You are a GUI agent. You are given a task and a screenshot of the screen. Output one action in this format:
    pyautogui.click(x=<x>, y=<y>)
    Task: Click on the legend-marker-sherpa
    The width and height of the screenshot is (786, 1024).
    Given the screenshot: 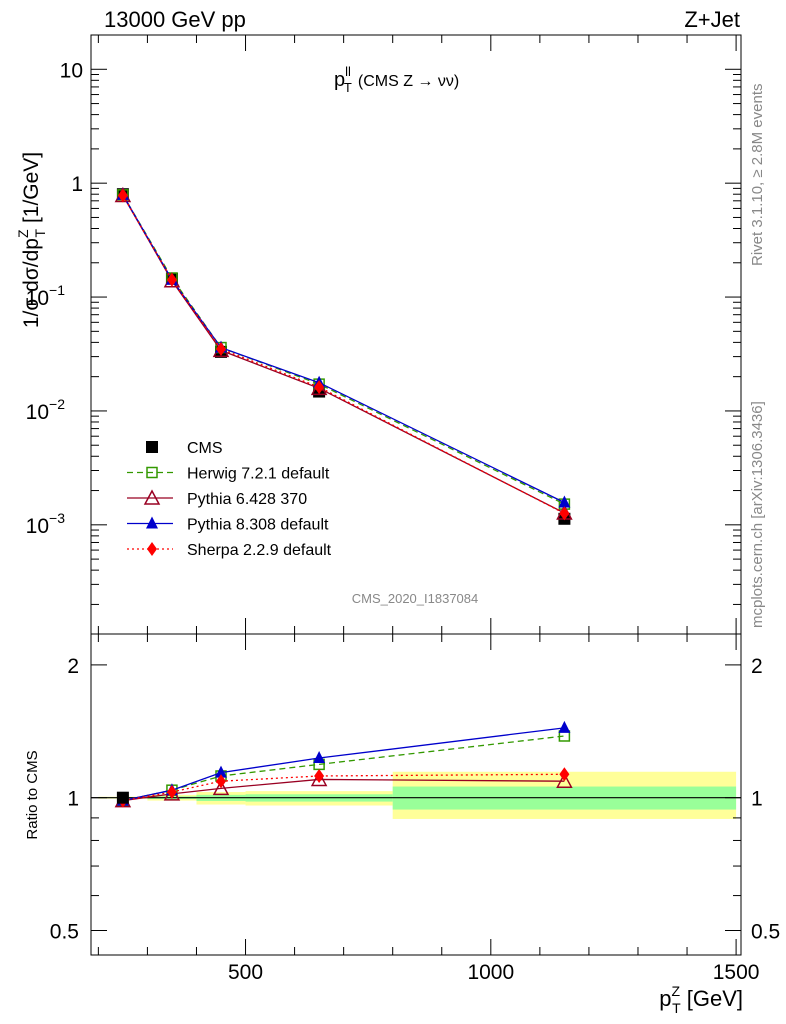 What is the action you would take?
    pyautogui.click(x=152, y=549)
    